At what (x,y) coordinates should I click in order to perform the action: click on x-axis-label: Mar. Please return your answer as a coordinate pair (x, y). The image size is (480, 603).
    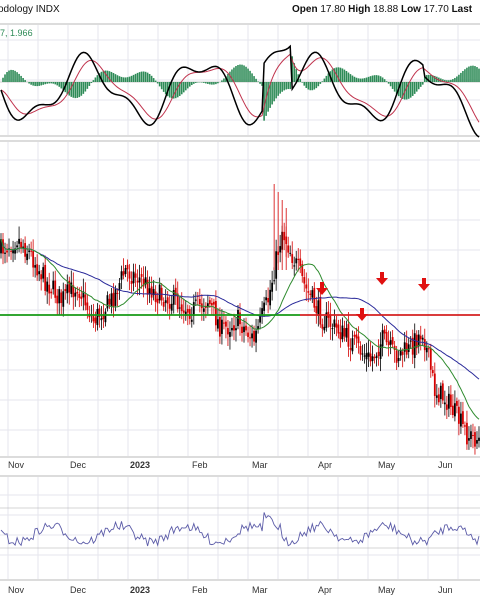
    Looking at the image, I should click on (260, 465).